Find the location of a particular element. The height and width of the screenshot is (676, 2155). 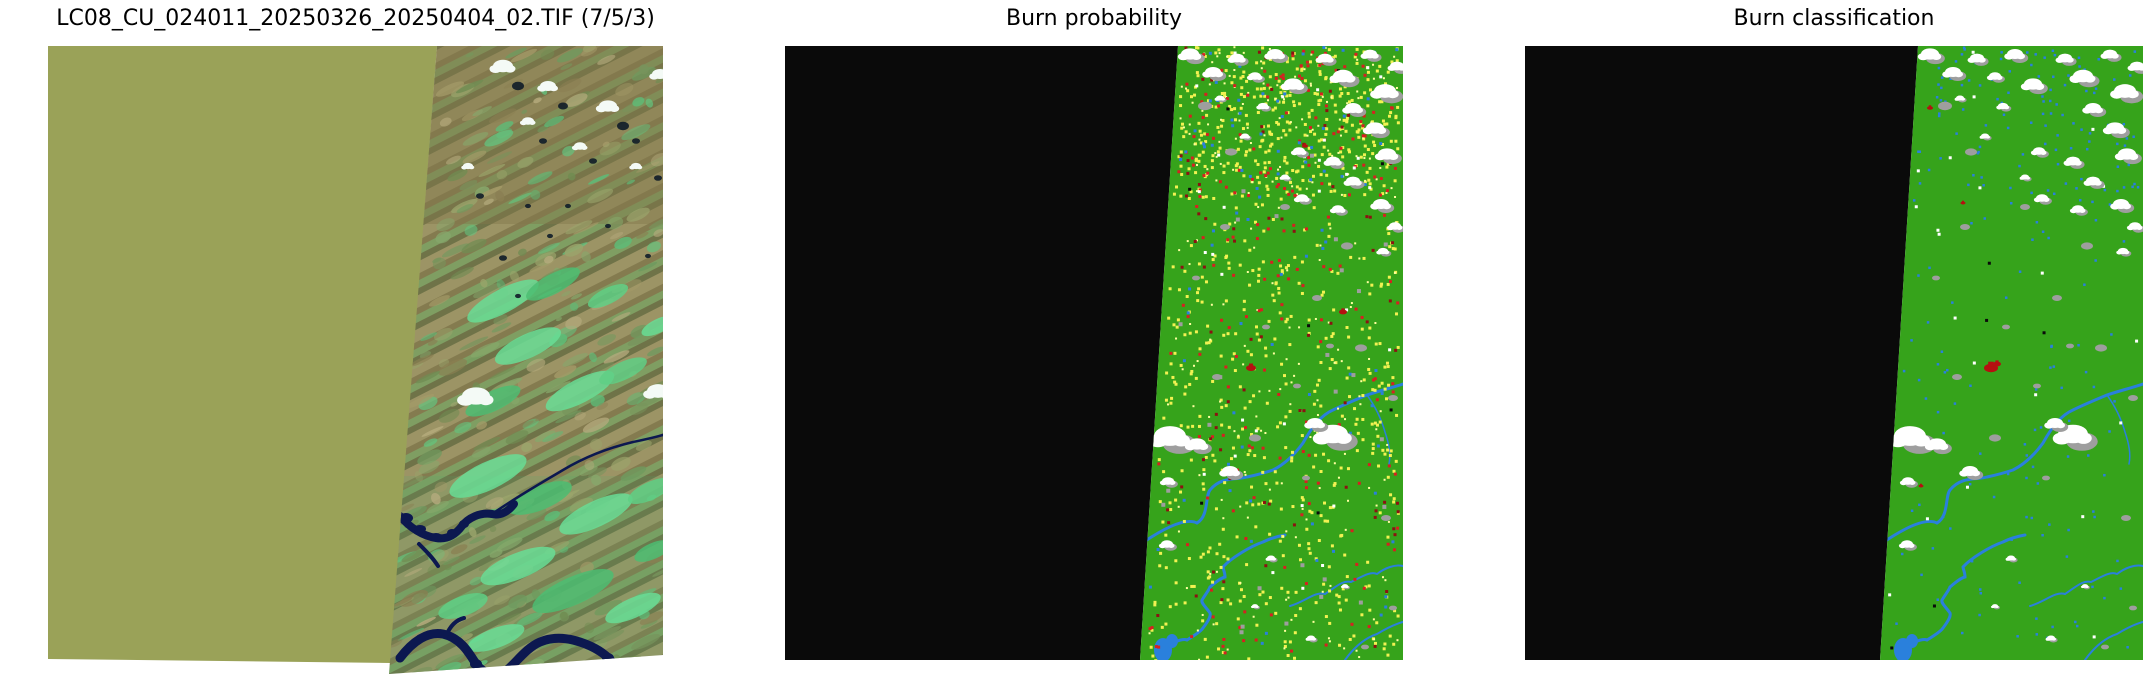

panel-title-burn-classification: Burn classification is located at coordinates (1834, 18).